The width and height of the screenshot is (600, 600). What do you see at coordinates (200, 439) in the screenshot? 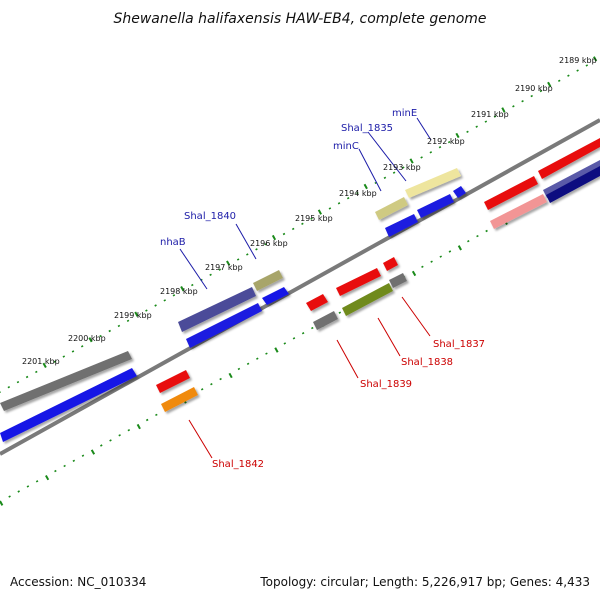
I see `leader-shal1842` at bounding box center [200, 439].